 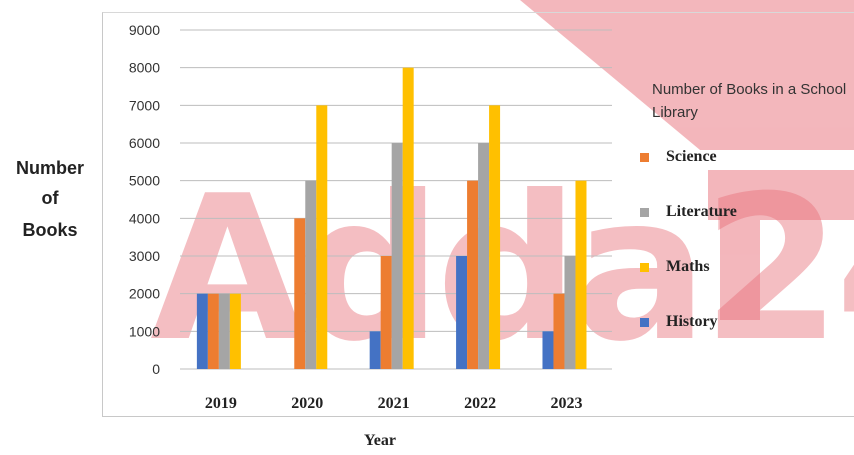 I want to click on legend-title: Number of Books in a School Library, so click(x=749, y=101).